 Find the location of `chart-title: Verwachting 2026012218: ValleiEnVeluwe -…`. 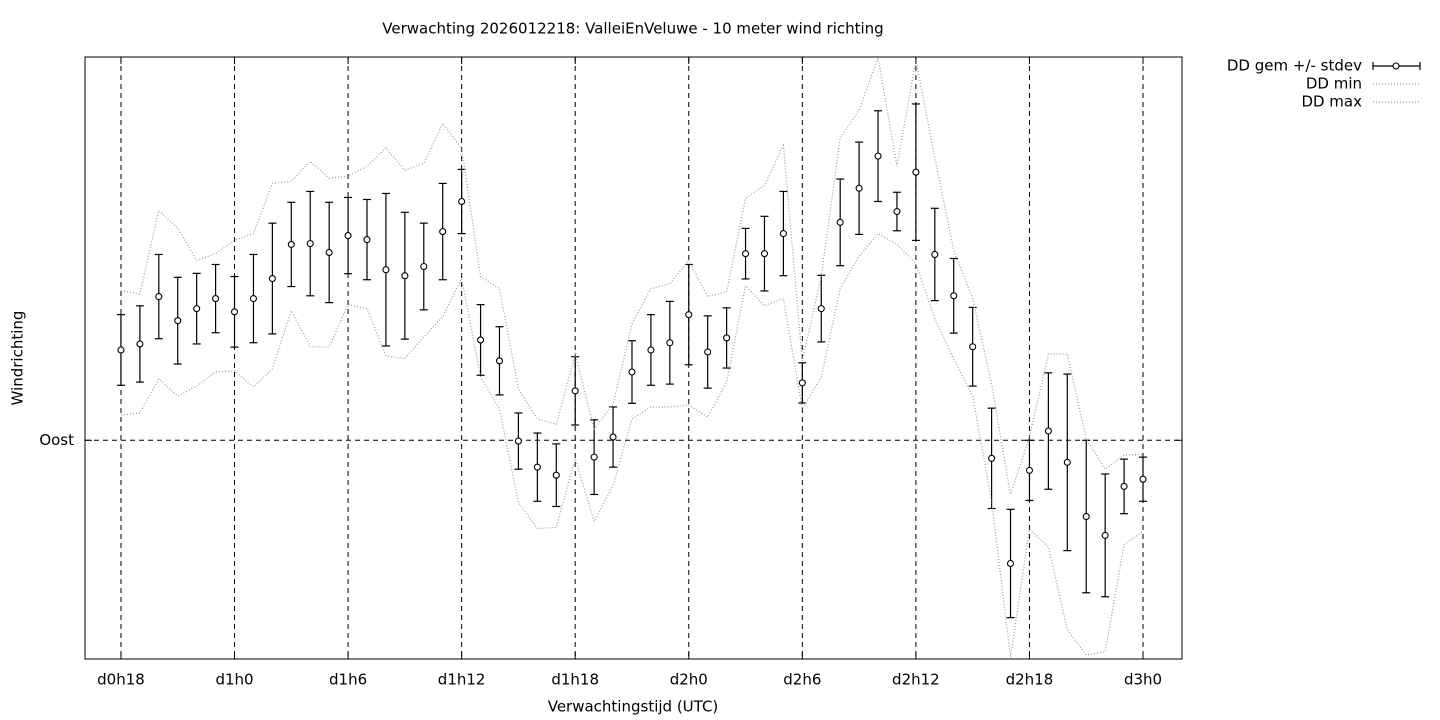

chart-title: Verwachting 2026012218: ValleiEnVeluwe -… is located at coordinates (632, 29).